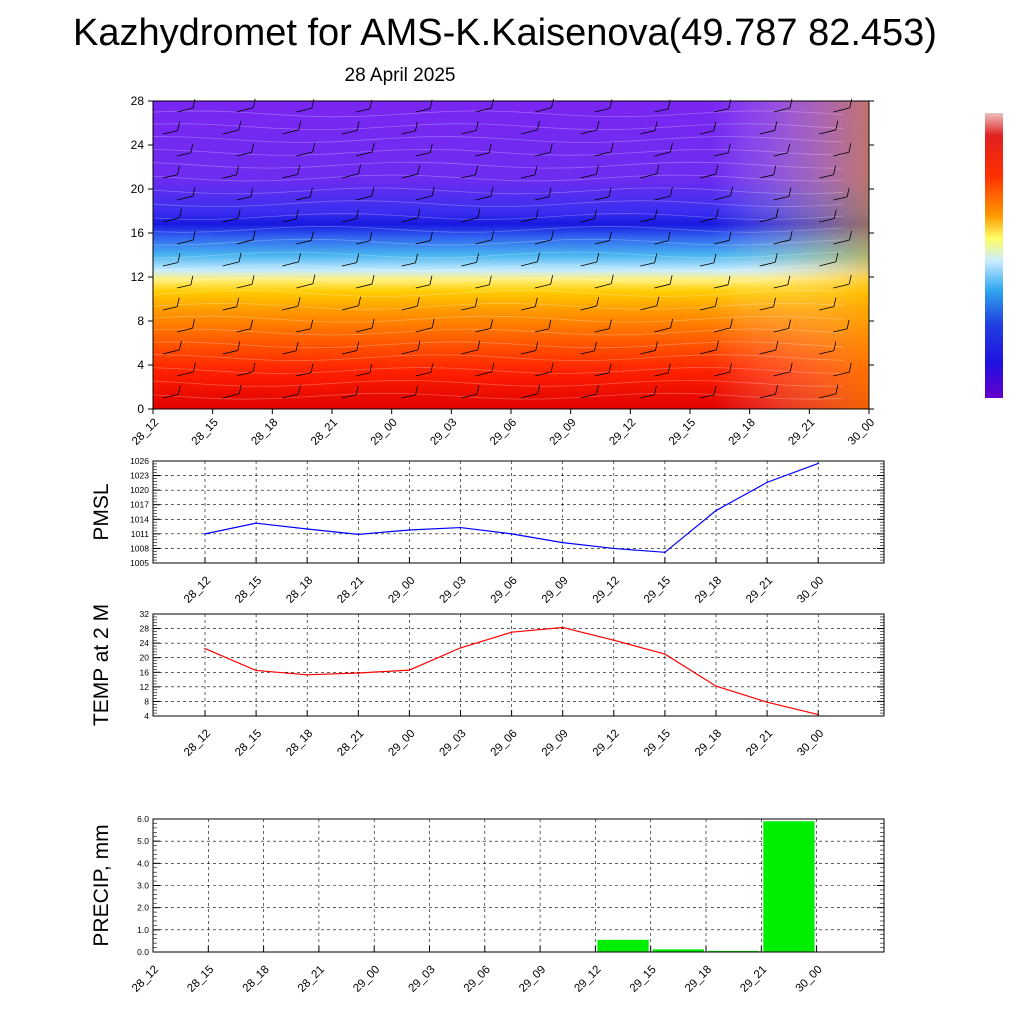 Image resolution: width=1024 pixels, height=1024 pixels. I want to click on y-tick-label: 1026, so click(139, 461).